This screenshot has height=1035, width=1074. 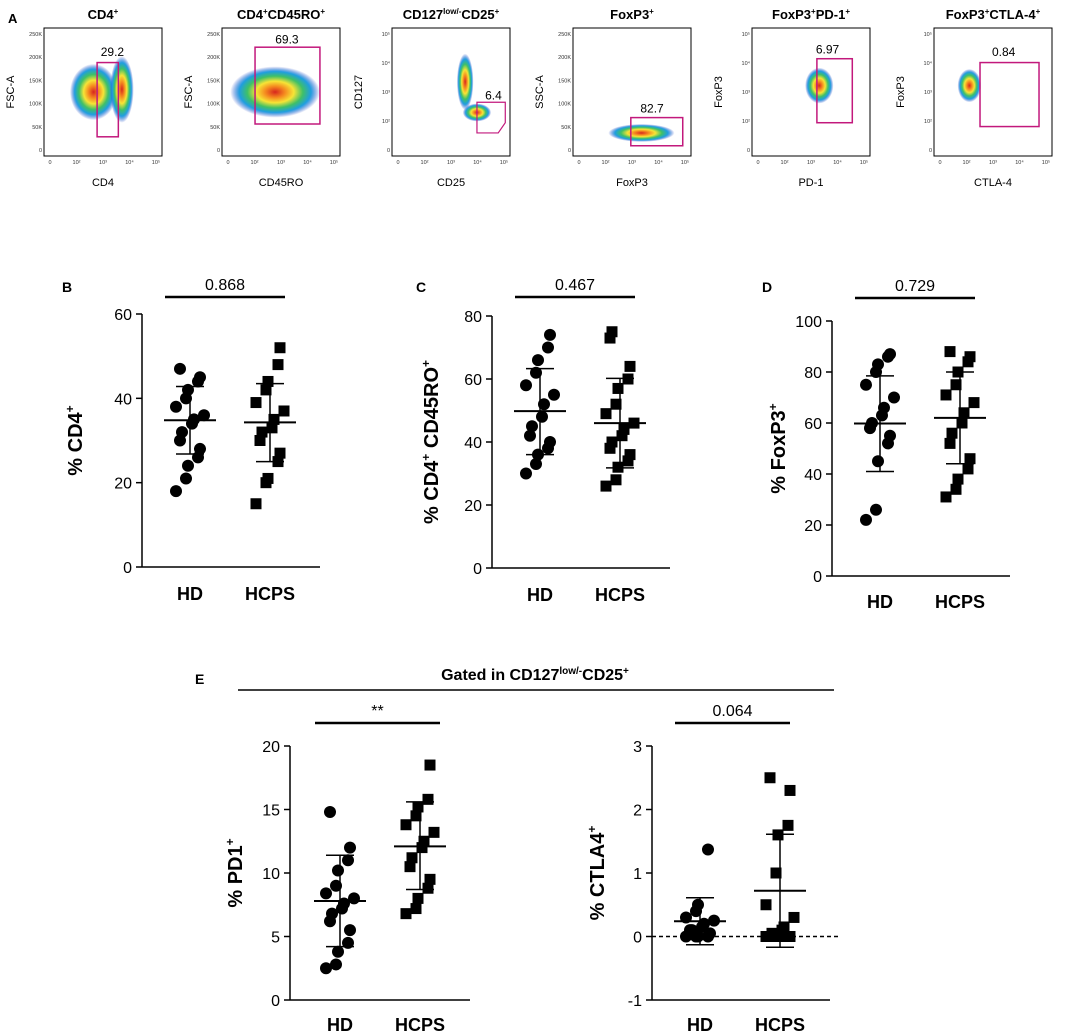 I want to click on flow-panel-title: CD4+CD45RO+, so click(x=281, y=14).